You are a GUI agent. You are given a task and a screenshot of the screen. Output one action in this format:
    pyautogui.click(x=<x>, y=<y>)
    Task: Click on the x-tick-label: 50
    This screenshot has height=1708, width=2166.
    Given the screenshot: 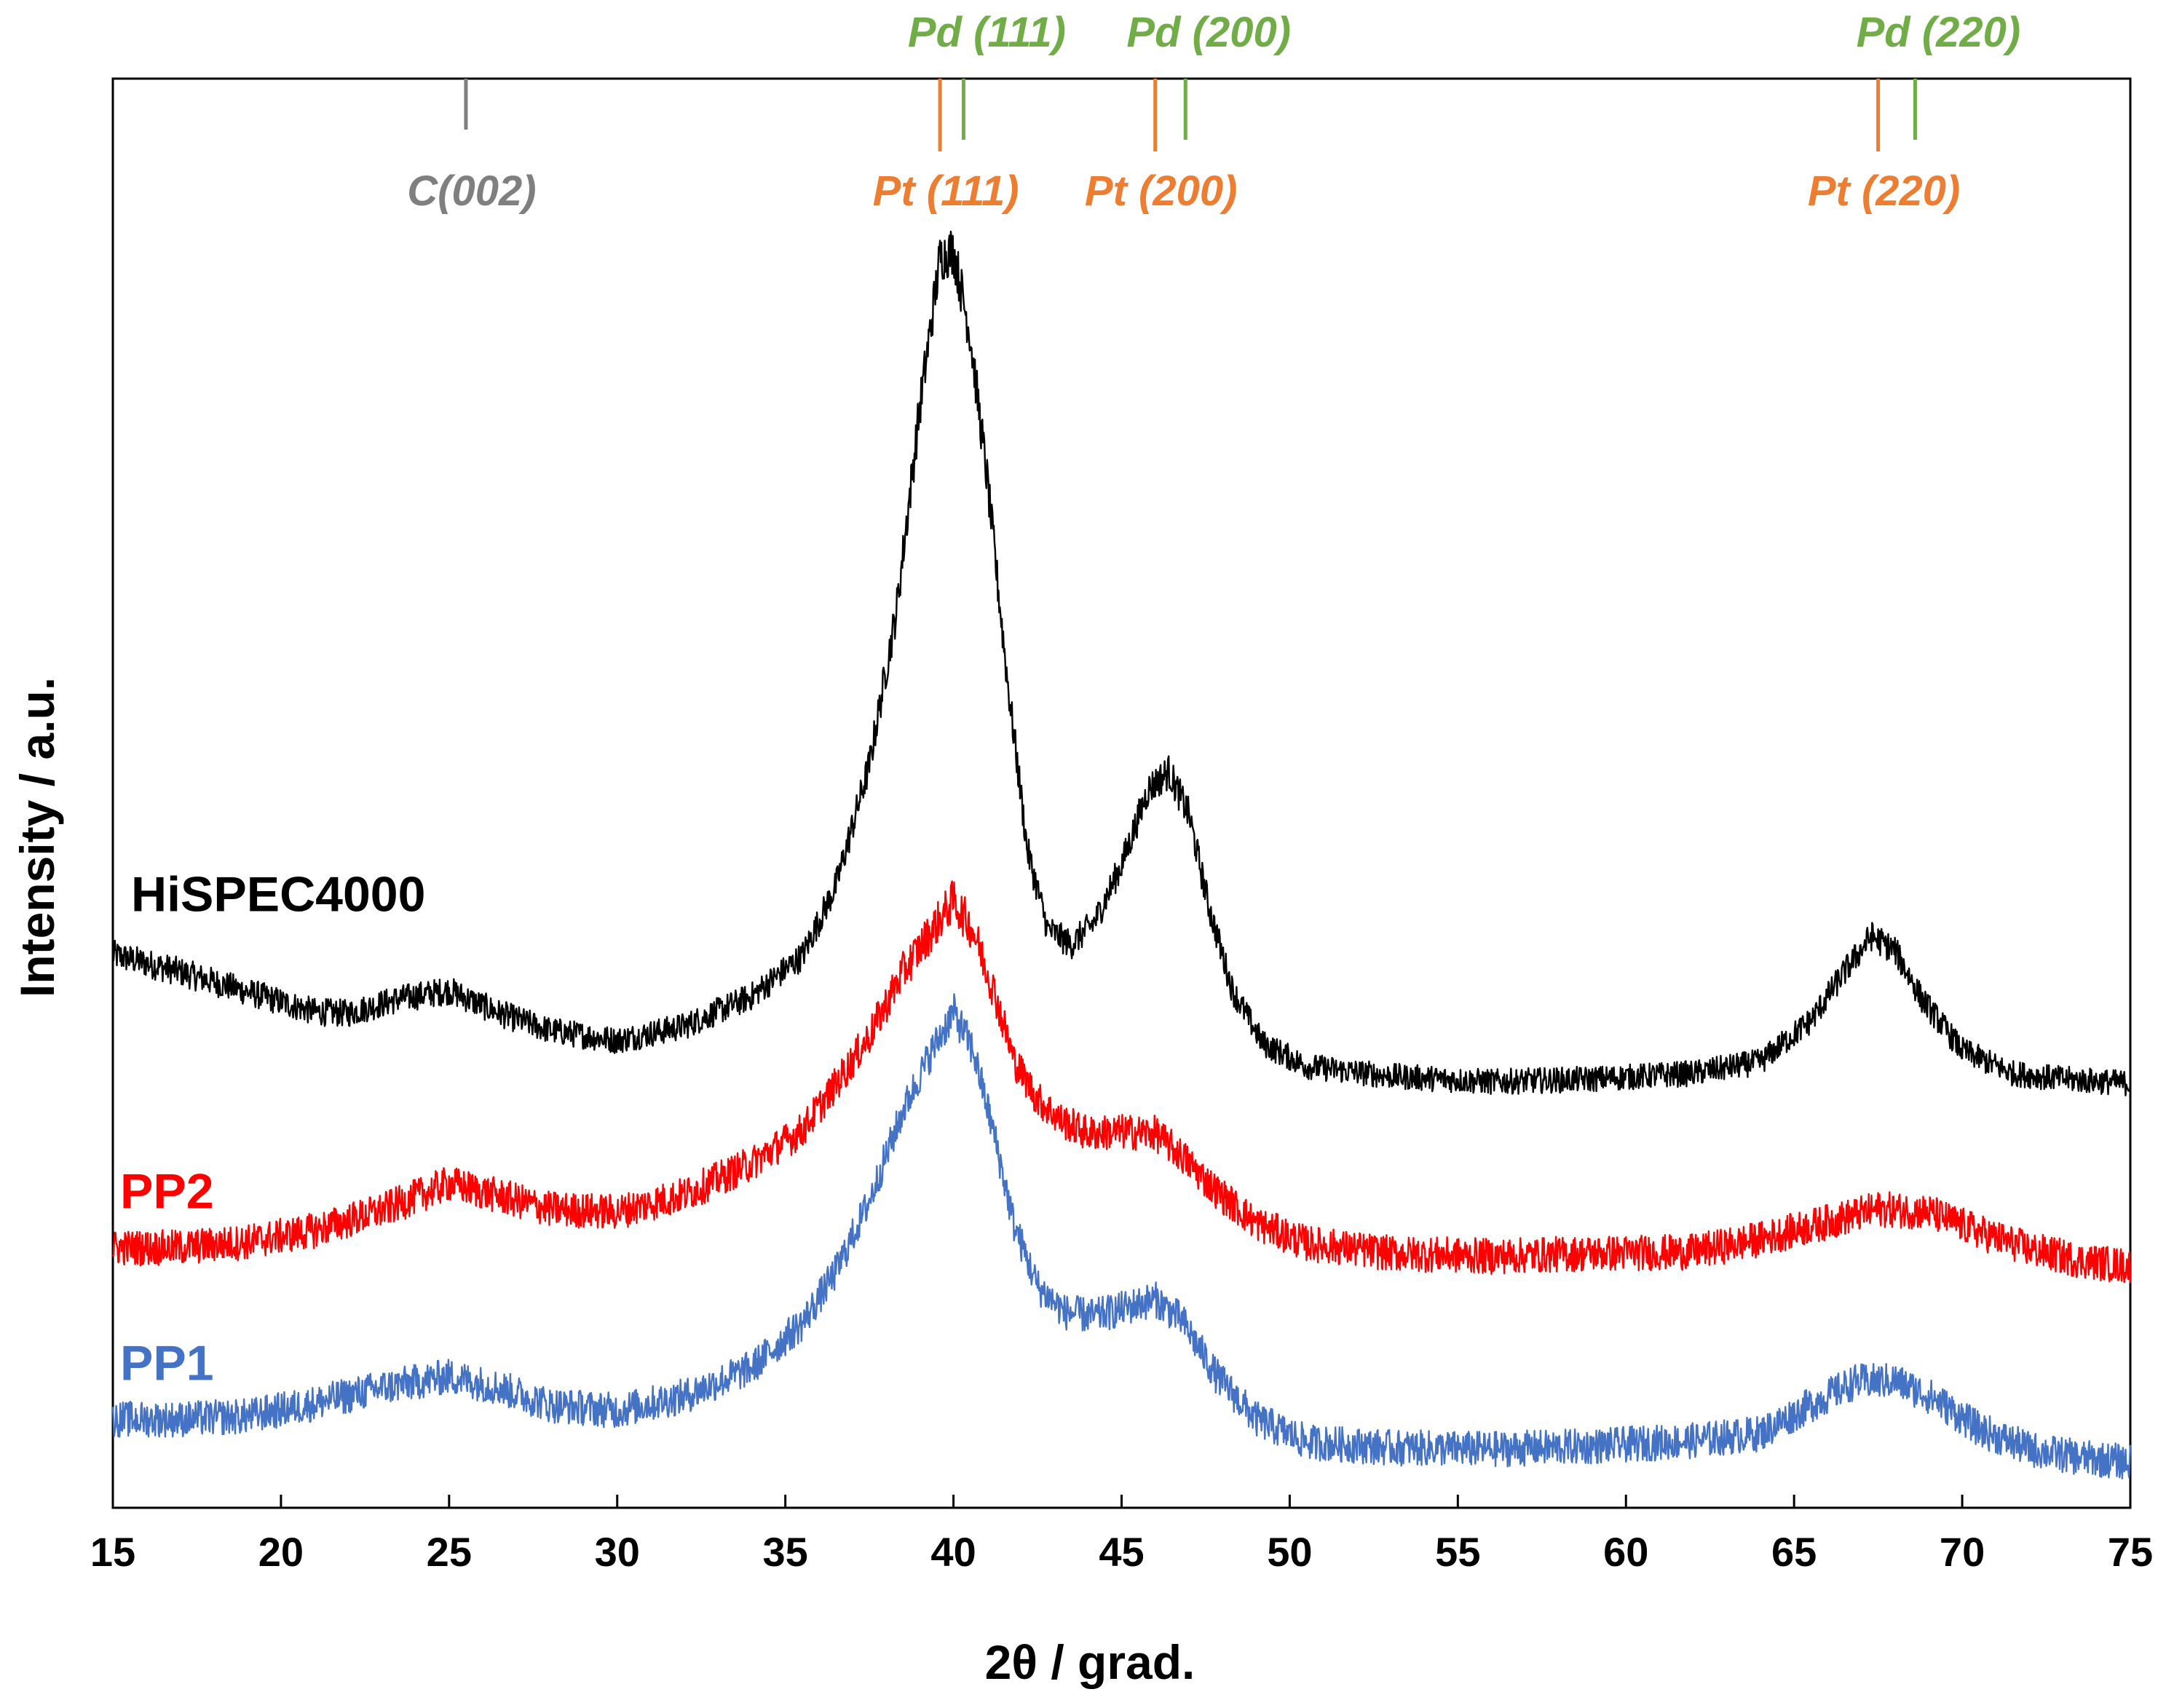 What is the action you would take?
    pyautogui.click(x=1289, y=1552)
    